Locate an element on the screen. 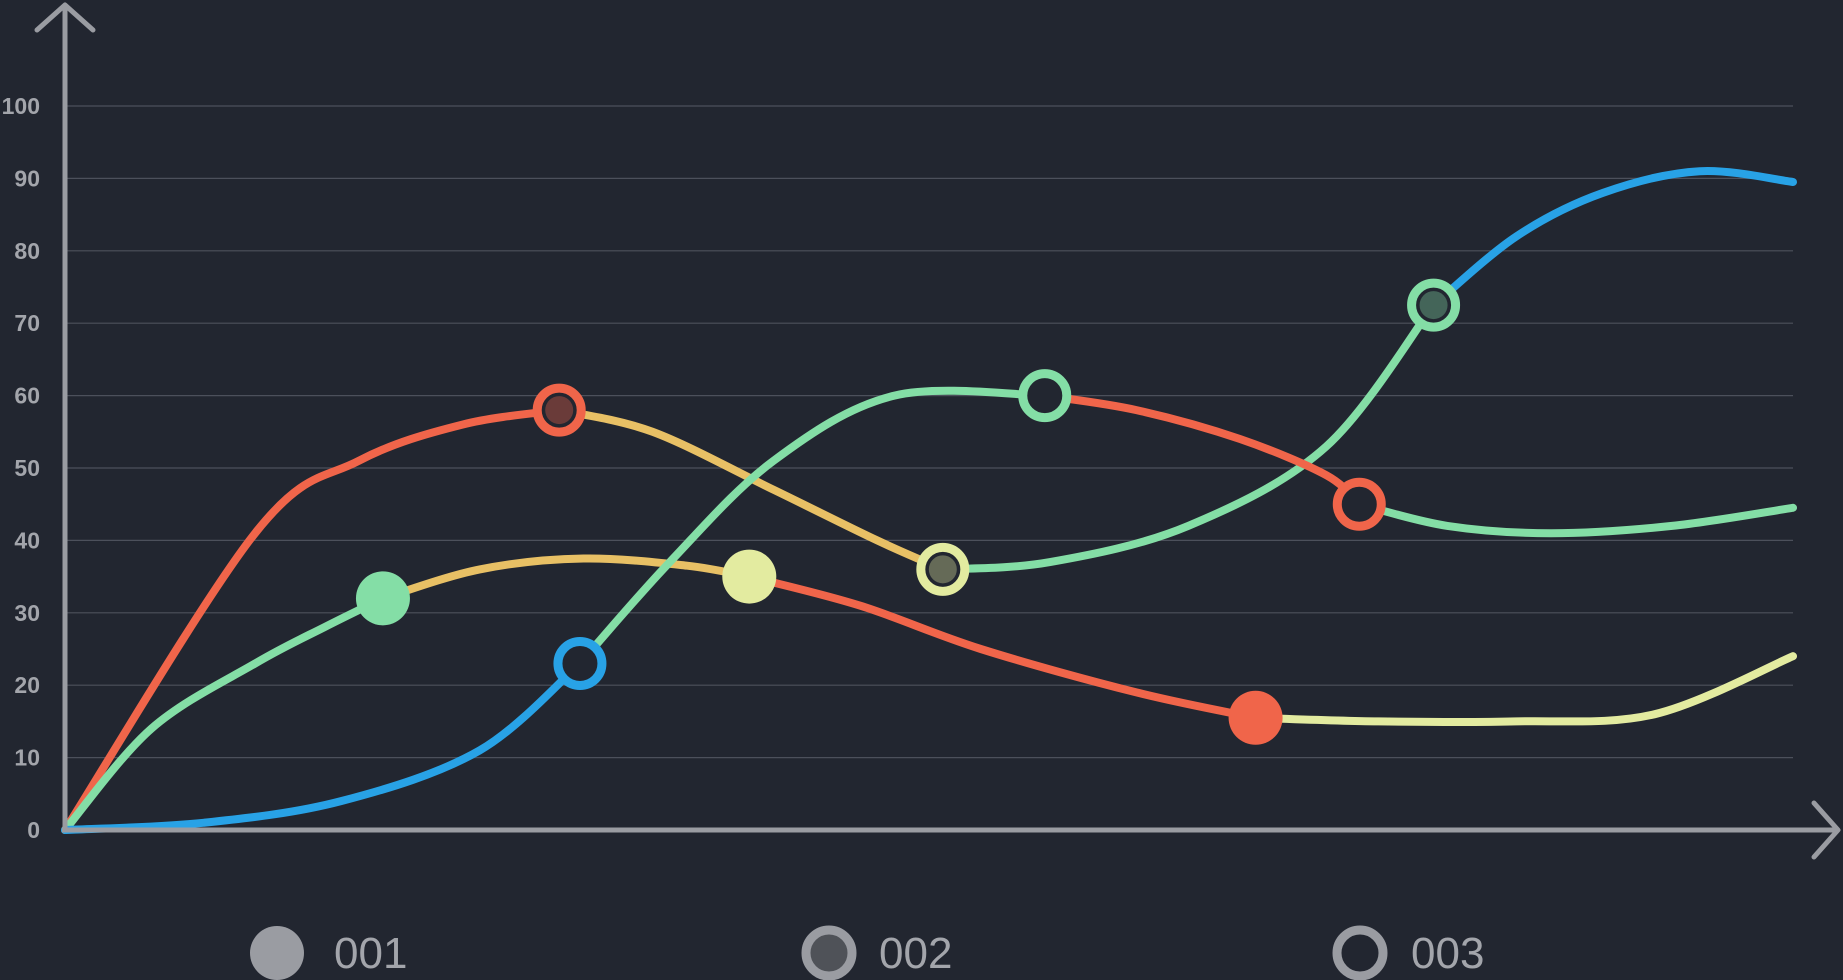 This screenshot has height=980, width=1843. y-tick-label: 100 is located at coordinates (21, 106).